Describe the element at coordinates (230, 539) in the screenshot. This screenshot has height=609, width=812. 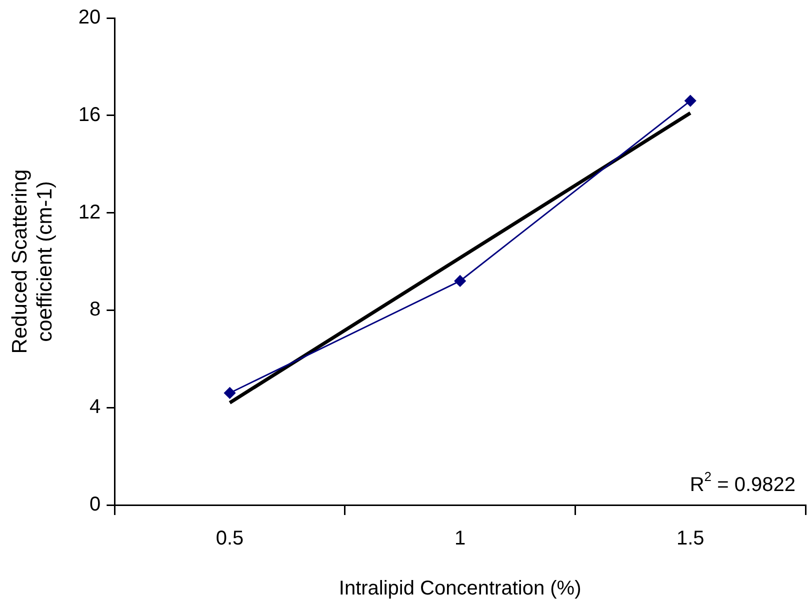
I see `x-tick-label: 0.5` at that location.